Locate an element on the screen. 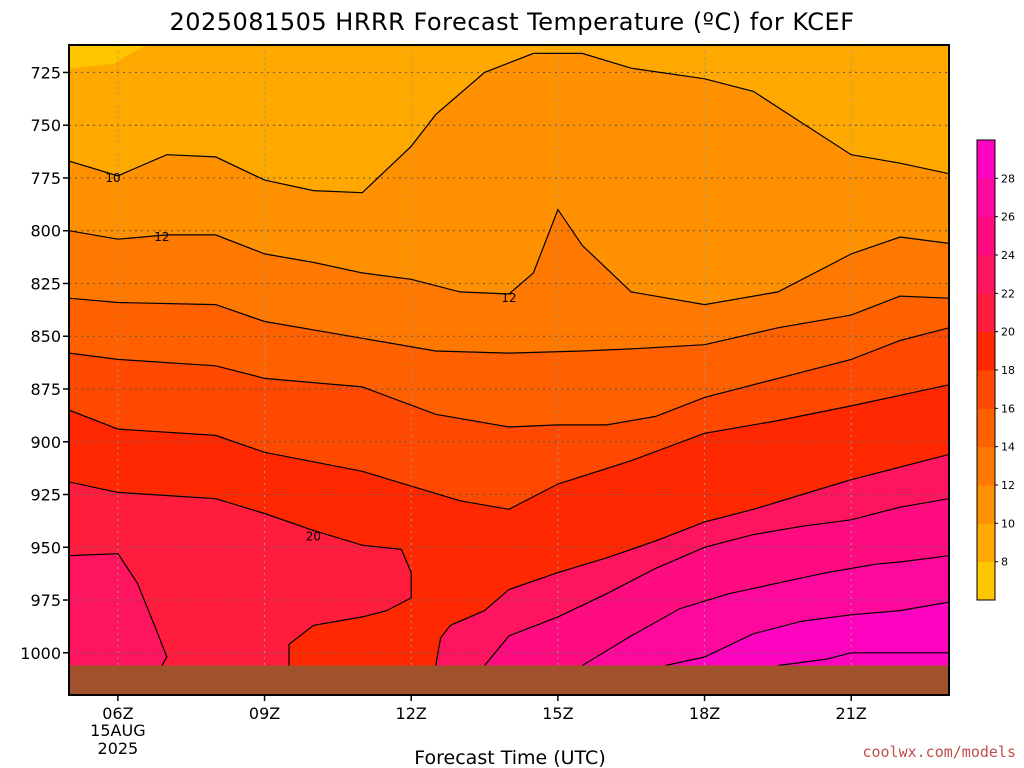 This screenshot has width=1024, height=768. ground-surface is located at coordinates (509, 680).